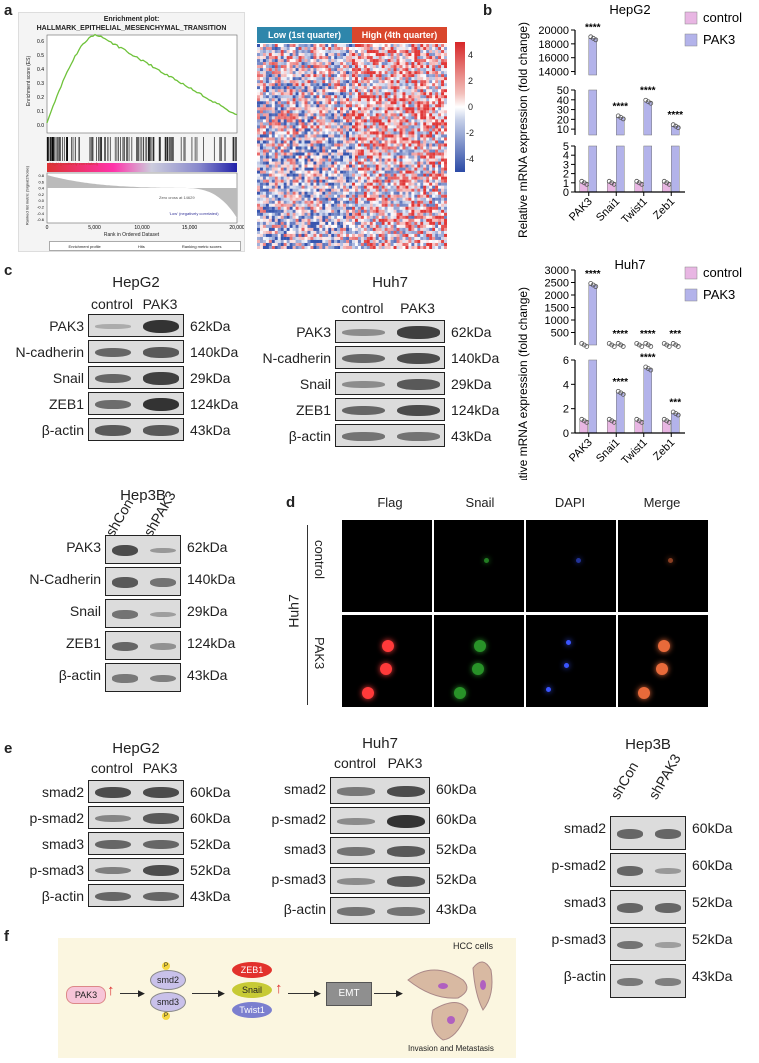 The width and height of the screenshot is (759, 1063). What do you see at coordinates (143, 549) in the screenshot?
I see `blot-row` at bounding box center [143, 549].